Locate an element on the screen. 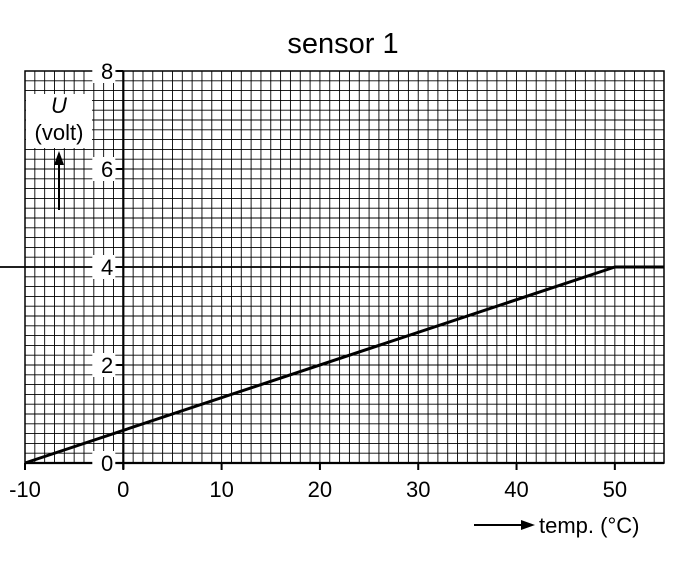 This screenshot has height=569, width=692. y-tick-label: 0 is located at coordinates (107, 463).